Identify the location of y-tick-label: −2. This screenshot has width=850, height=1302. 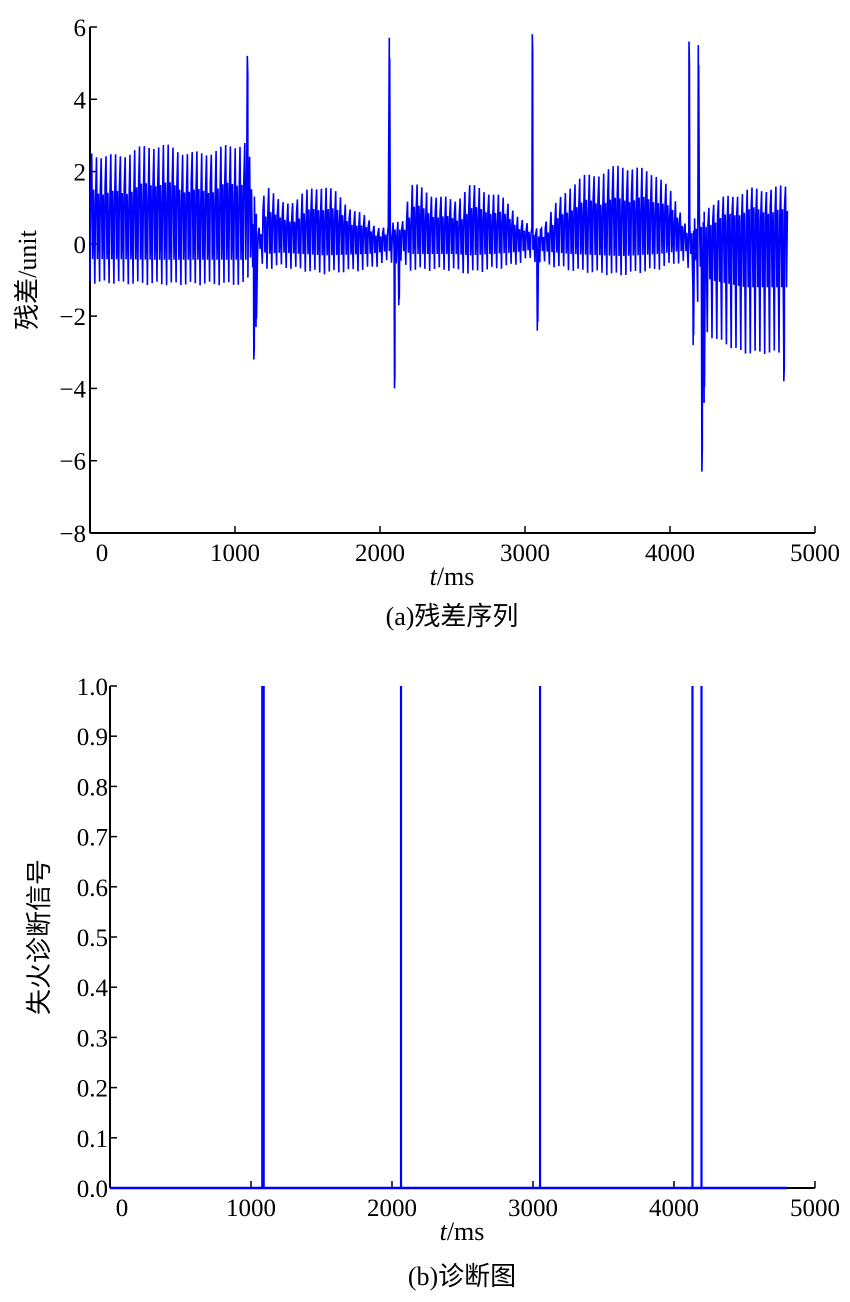
(72, 317).